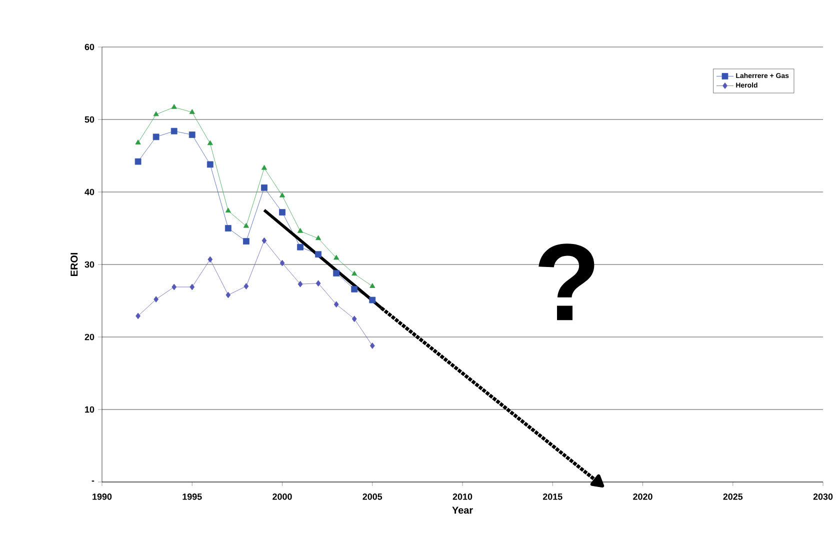  Describe the element at coordinates (282, 497) in the screenshot. I see `x-tick-label: 2000` at that location.